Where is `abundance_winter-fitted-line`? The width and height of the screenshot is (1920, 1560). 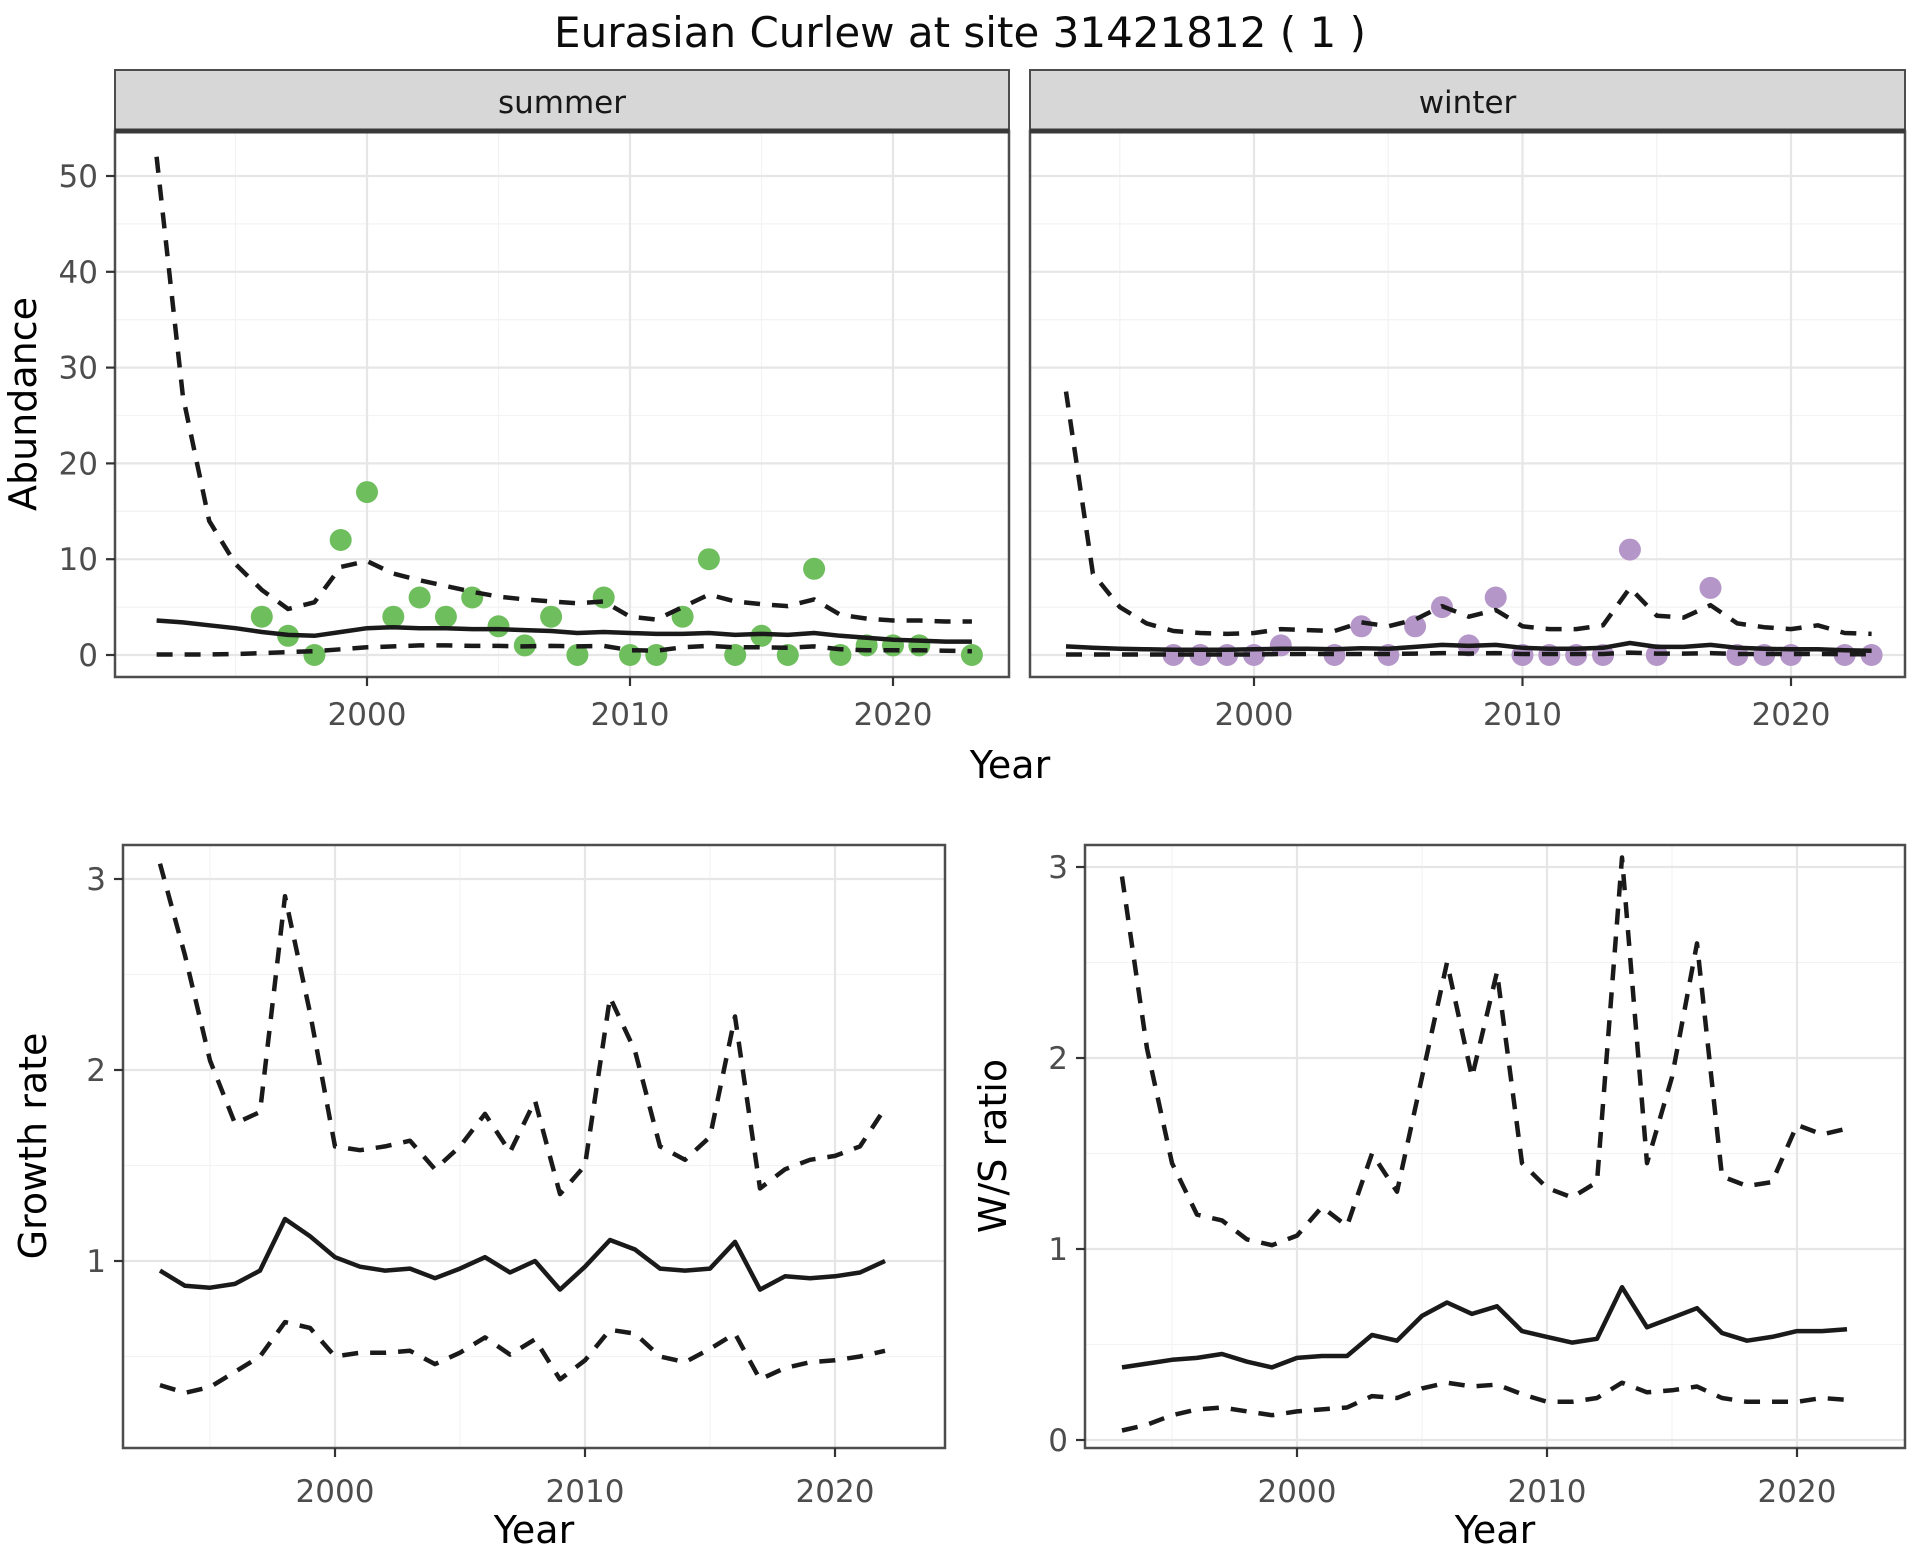 abundance_winter-fitted-line is located at coordinates (1468, 646).